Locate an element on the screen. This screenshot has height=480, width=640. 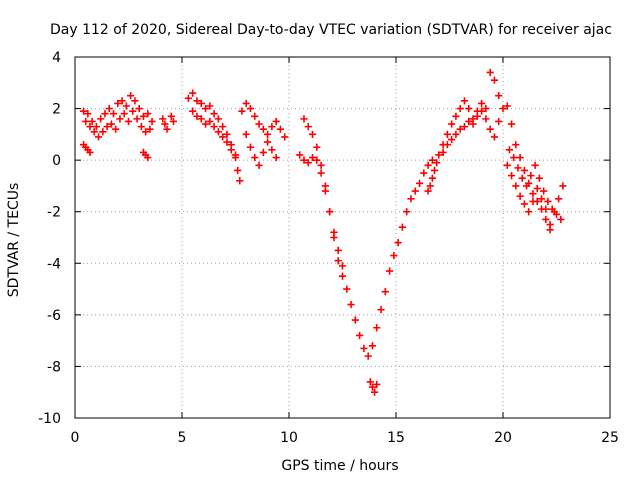
y-axis-label: SDTVAR / TECUs is located at coordinates (14, 240).